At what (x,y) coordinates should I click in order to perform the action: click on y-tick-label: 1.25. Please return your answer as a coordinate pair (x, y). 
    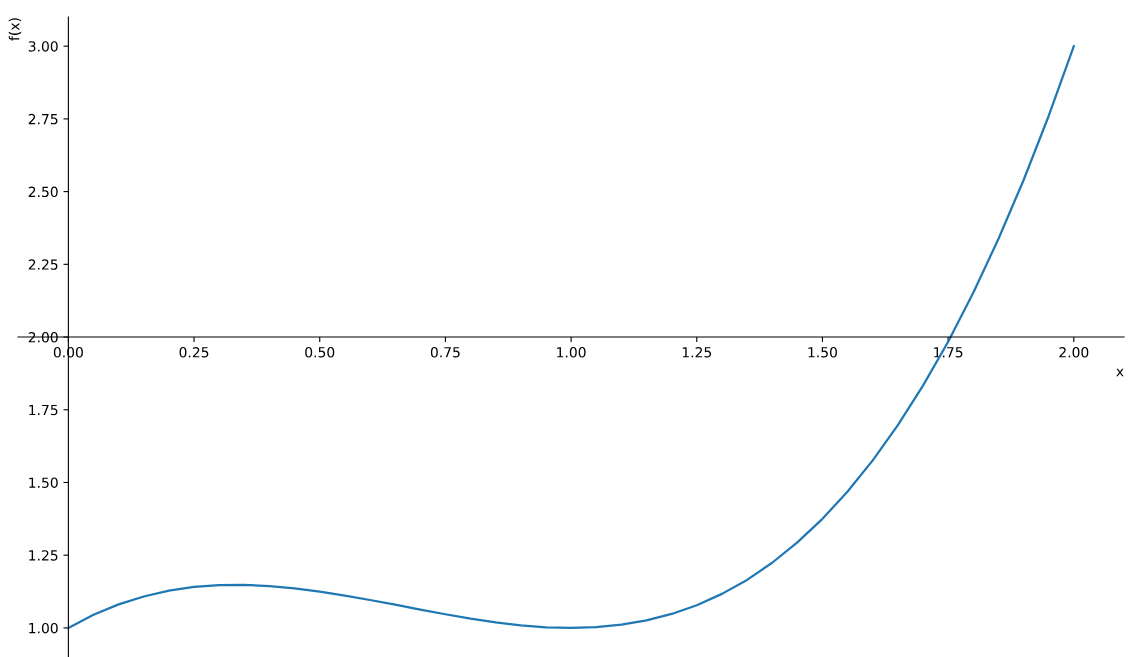
    Looking at the image, I should click on (43, 555).